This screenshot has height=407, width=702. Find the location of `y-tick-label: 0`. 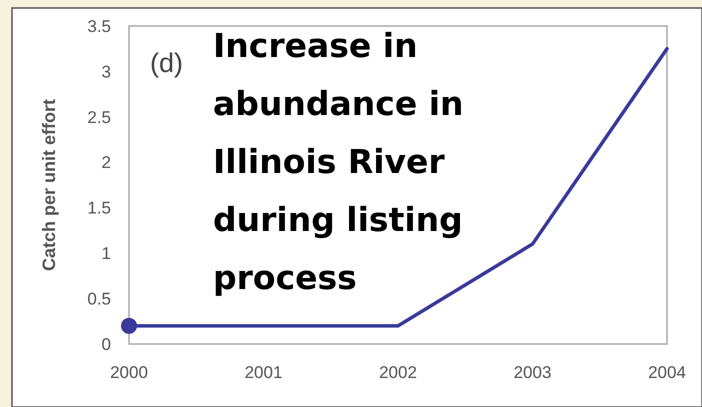

y-tick-label: 0 is located at coordinates (106, 344).